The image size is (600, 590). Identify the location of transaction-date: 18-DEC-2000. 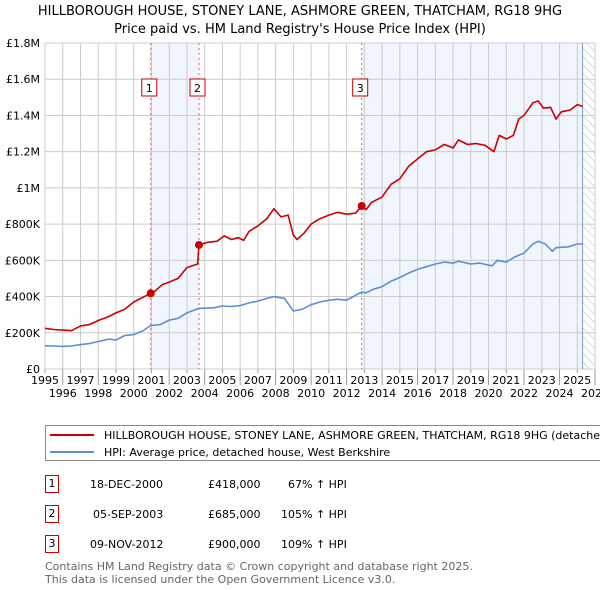
(127, 484).